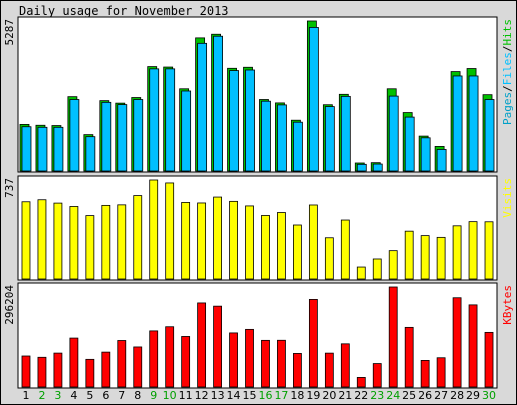  Describe the element at coordinates (507, 108) in the screenshot. I see `legend-item-pages: Pages` at that location.